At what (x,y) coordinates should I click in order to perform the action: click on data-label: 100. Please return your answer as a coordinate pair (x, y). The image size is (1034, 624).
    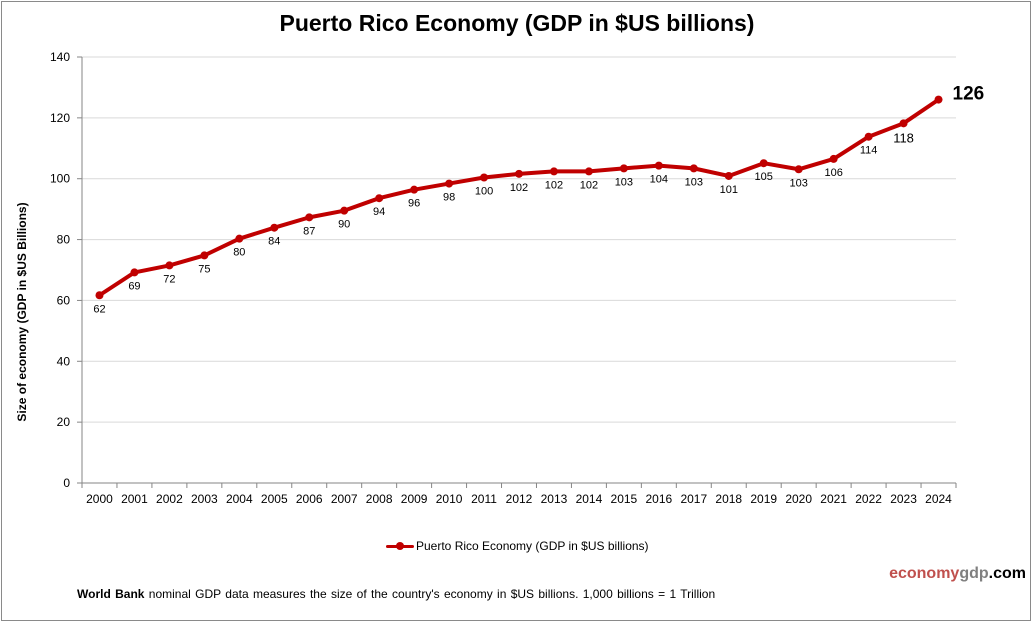
    Looking at the image, I should click on (484, 191).